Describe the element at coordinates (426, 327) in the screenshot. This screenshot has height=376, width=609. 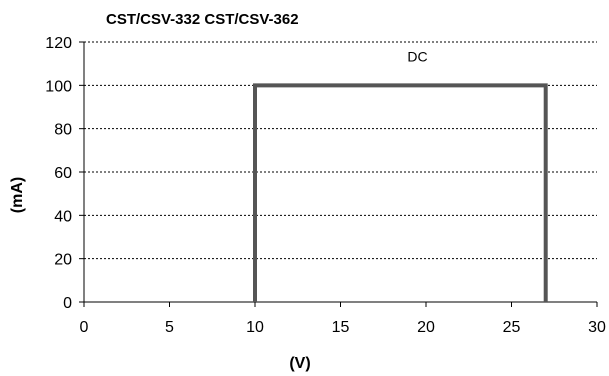
I see `x-tick-label-4: 20` at that location.